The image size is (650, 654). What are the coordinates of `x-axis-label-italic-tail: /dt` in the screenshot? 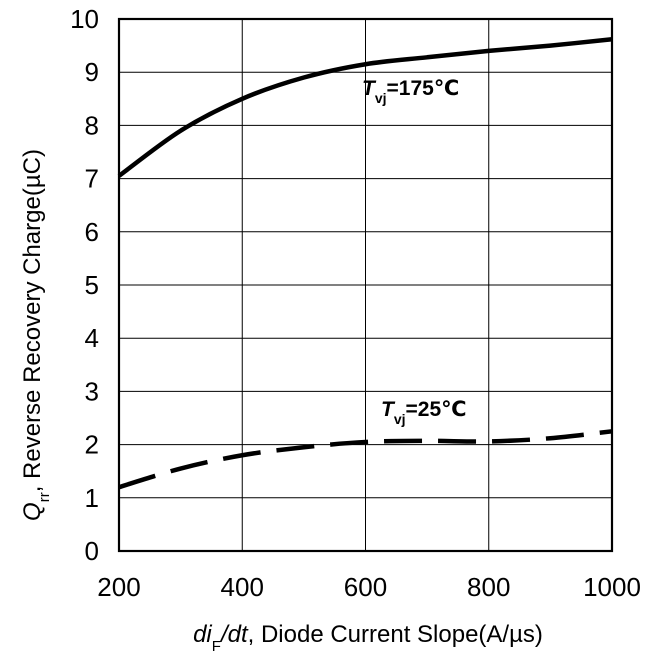 It's located at (234, 634).